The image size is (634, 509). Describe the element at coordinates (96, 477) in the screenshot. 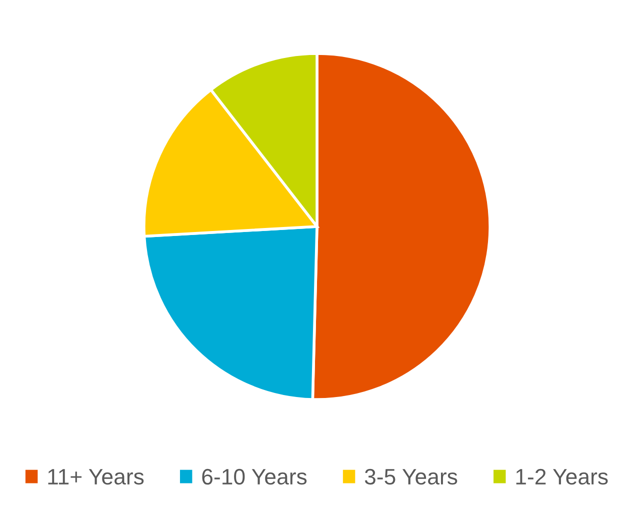

I see `legend-label: 11+ Years` at that location.